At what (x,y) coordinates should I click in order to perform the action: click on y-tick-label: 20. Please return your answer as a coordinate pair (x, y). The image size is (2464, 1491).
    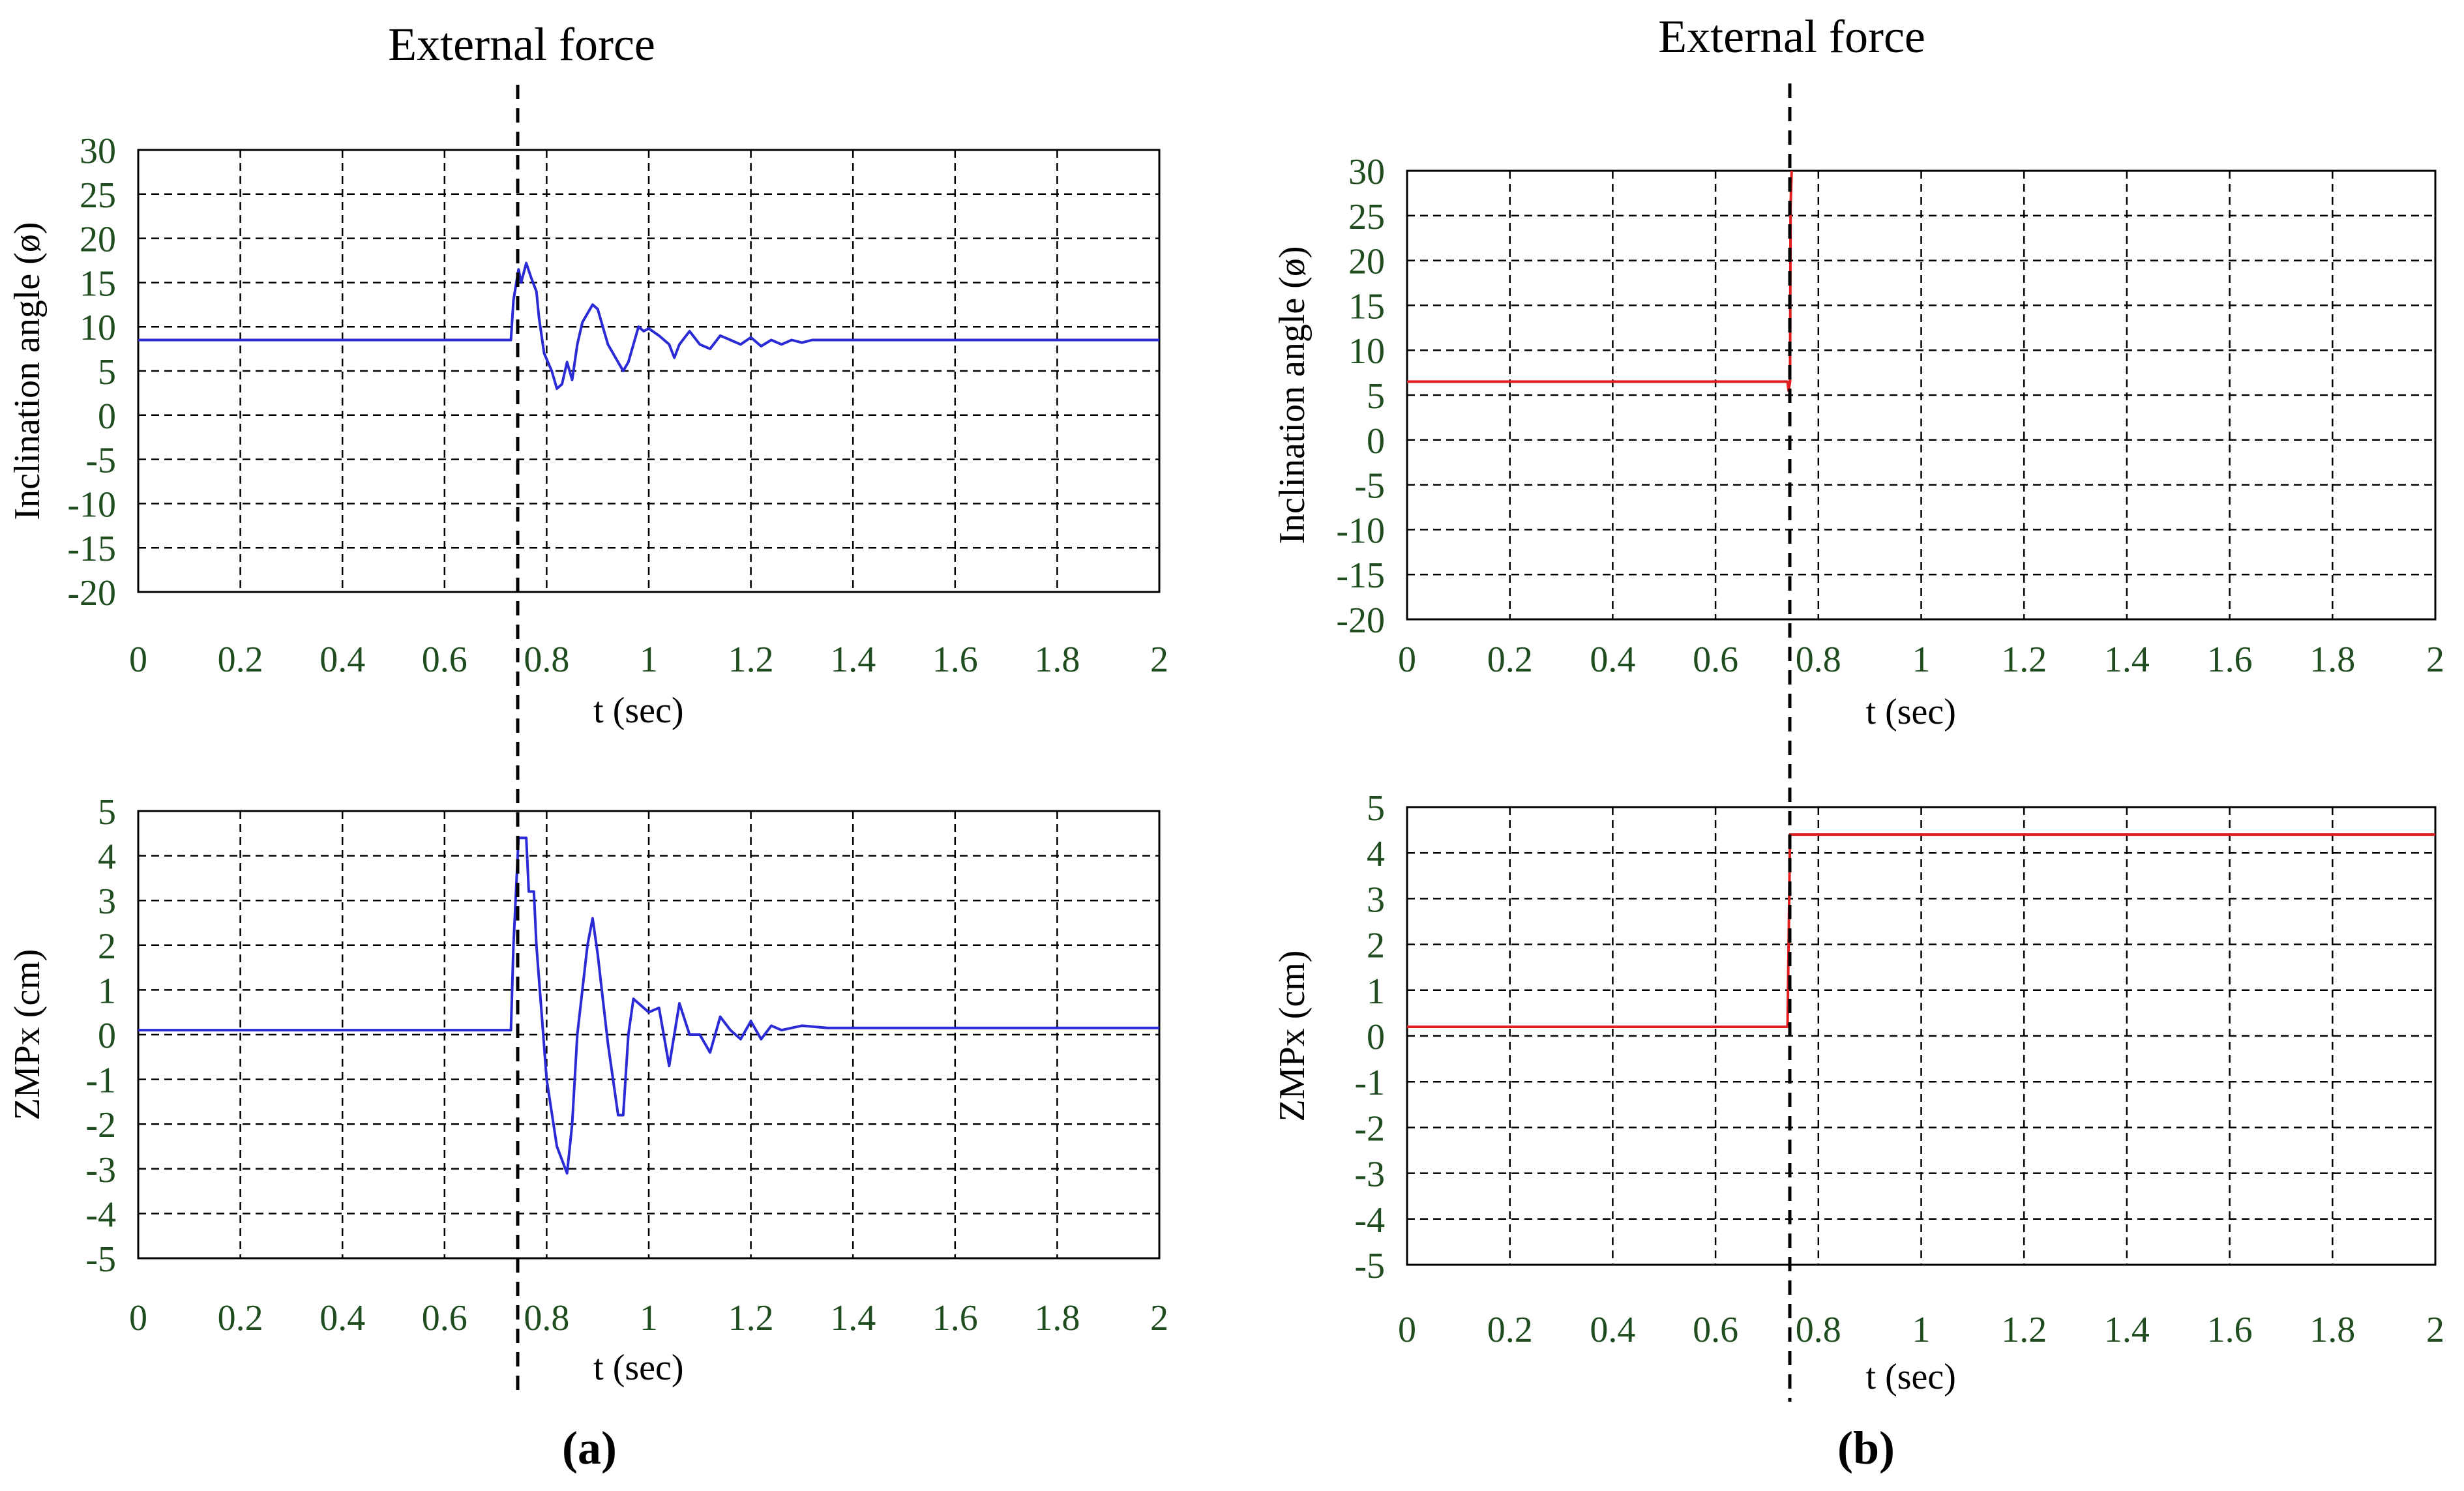
    Looking at the image, I should click on (98, 240).